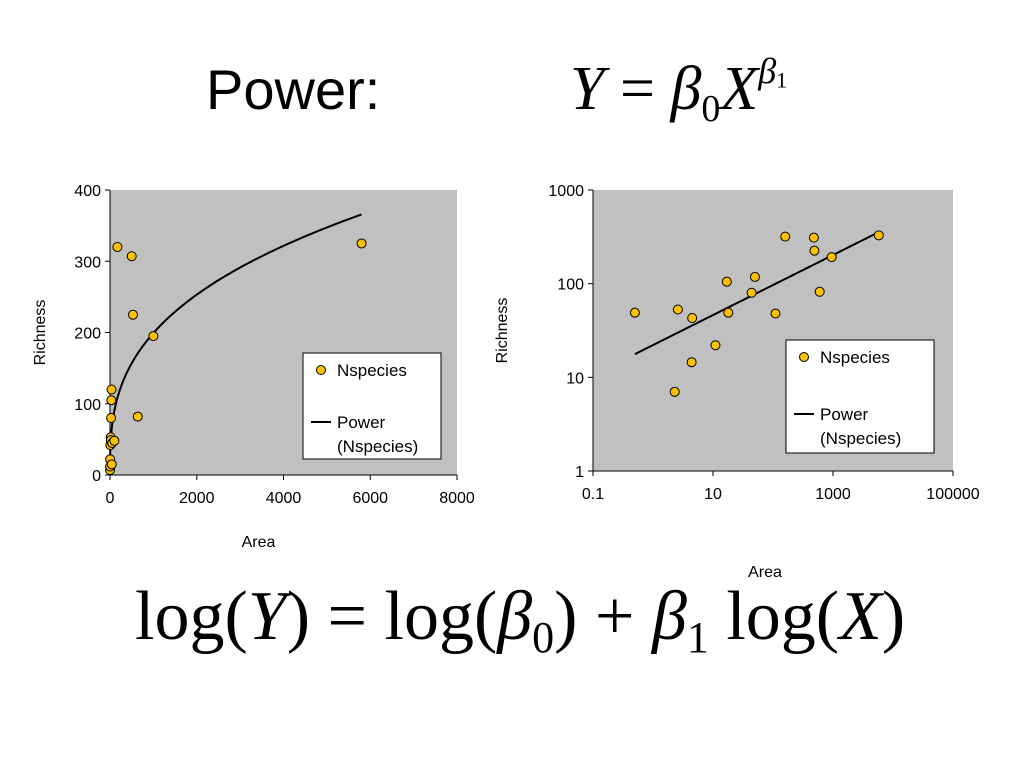  I want to click on y-tick-label: 0, so click(96, 476).